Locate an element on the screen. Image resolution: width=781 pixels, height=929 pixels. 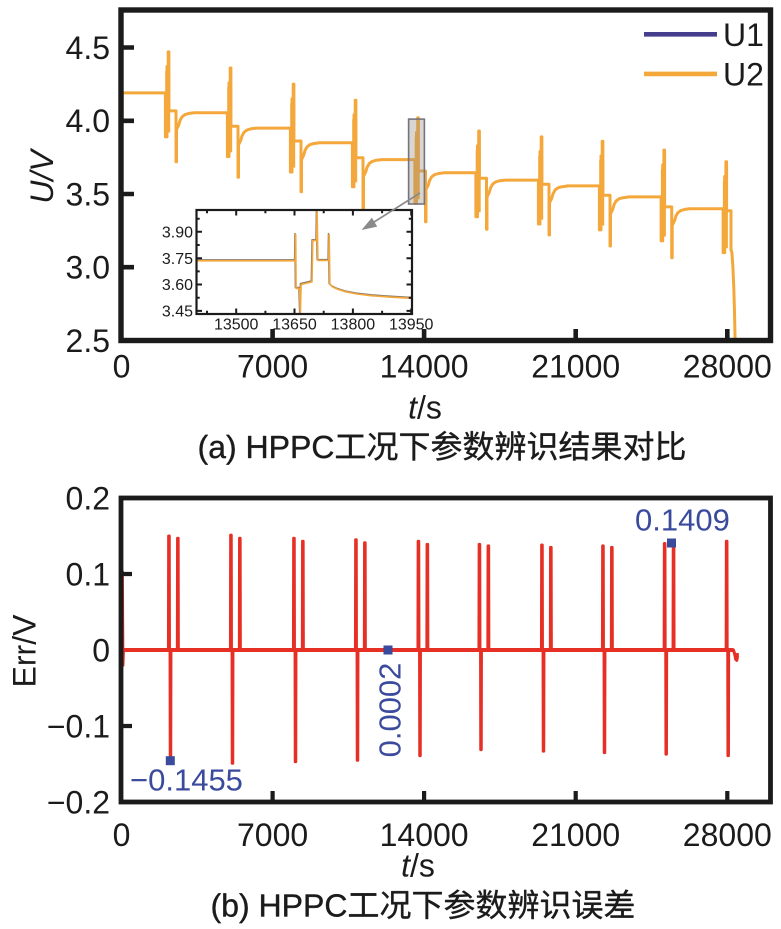
svg-text: 13500 is located at coordinates (236, 325).